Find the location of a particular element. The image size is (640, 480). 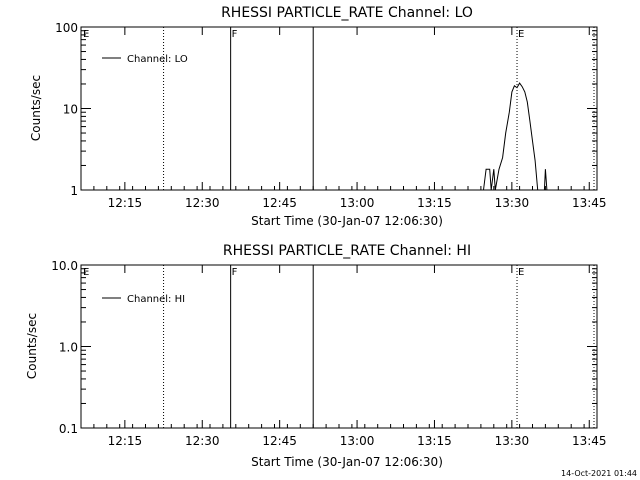

y-tick-label: 10 is located at coordinates (70, 110).